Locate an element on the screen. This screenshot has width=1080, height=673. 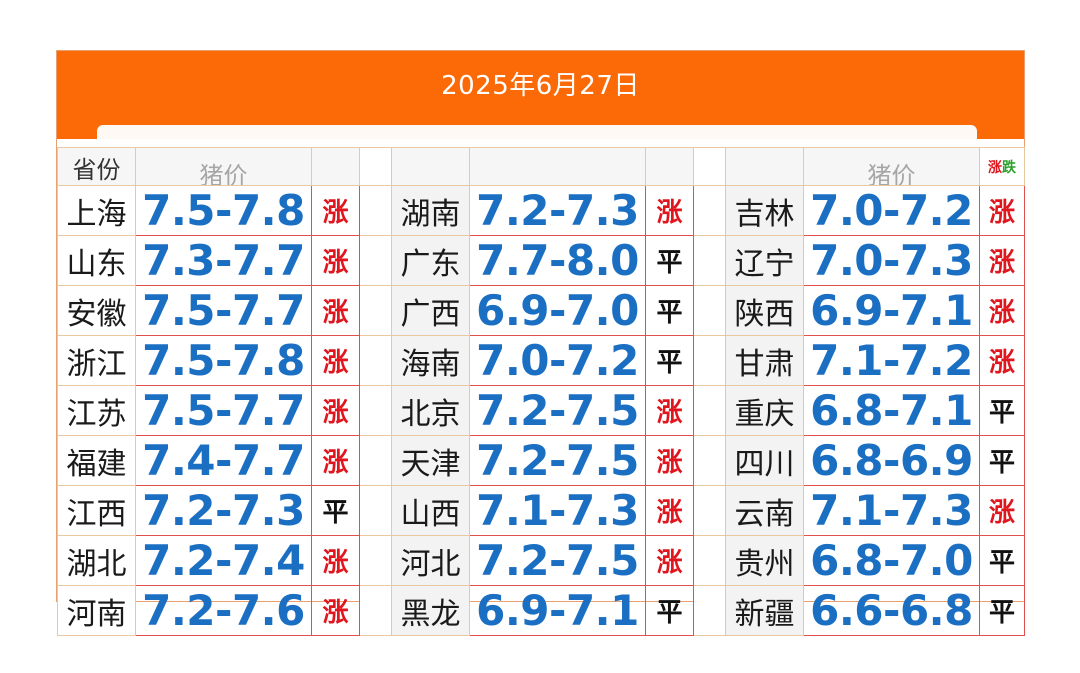
table-row: 浙江 7.5-7.8 涨海南 7.0-7.2 平甘肃 7.1-7.2 涨 is located at coordinates (541, 360).